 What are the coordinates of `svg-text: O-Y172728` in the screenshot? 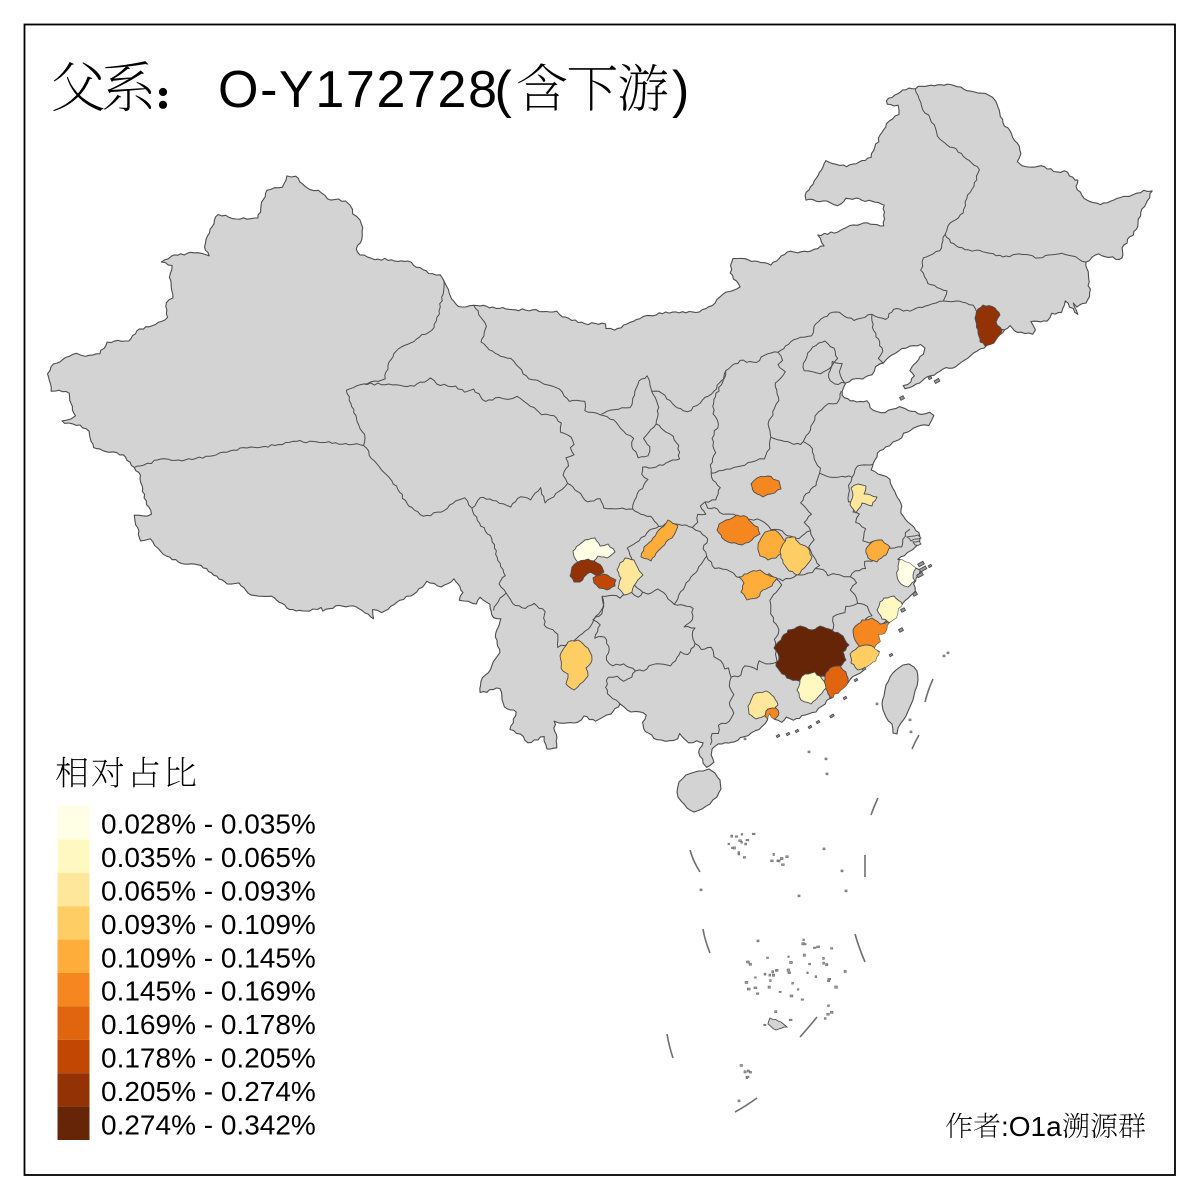 It's located at (357, 90).